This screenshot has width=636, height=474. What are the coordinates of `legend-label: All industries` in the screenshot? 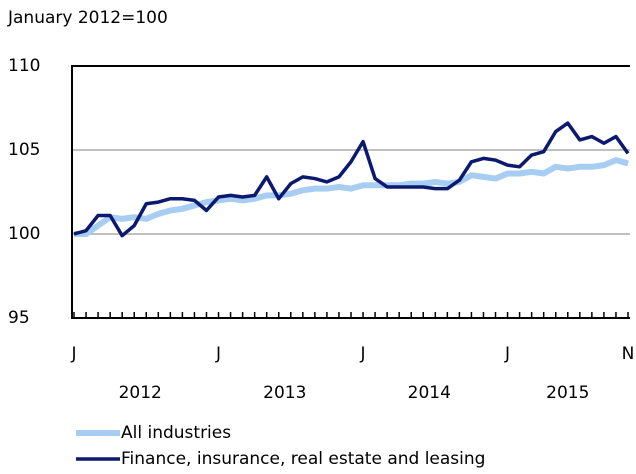 It's located at (176, 433).